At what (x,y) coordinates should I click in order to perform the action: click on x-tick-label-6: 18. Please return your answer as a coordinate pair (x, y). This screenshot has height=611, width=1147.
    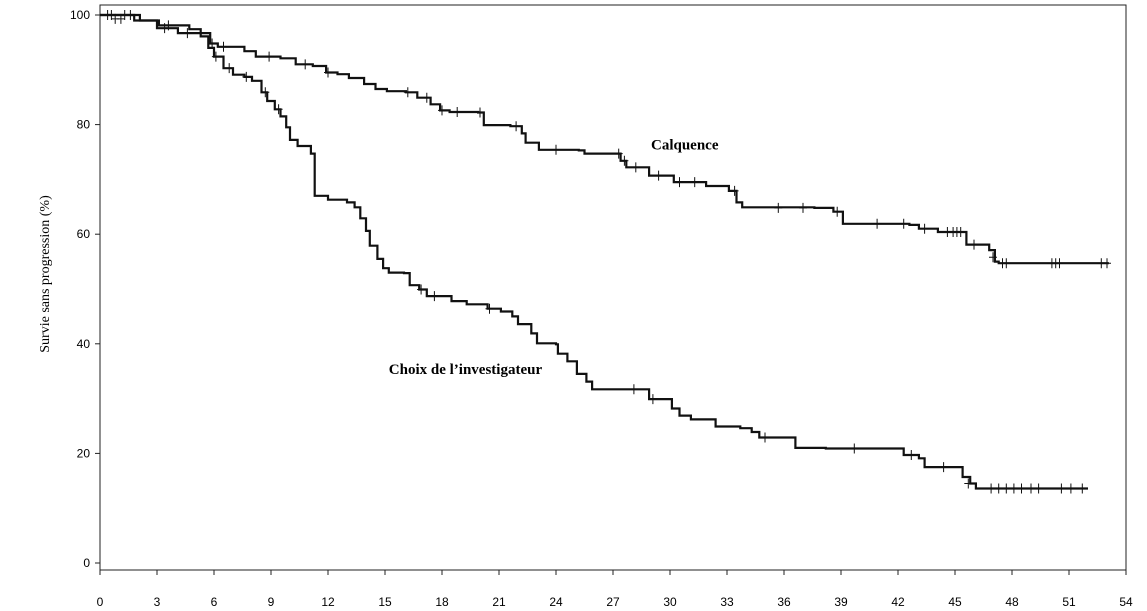
    Looking at the image, I should click on (442, 602).